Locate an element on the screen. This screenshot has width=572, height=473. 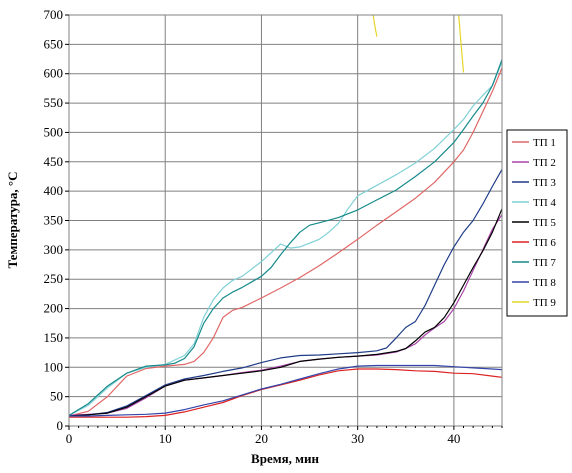
legend-item: ТП 8 is located at coordinates (534, 283).